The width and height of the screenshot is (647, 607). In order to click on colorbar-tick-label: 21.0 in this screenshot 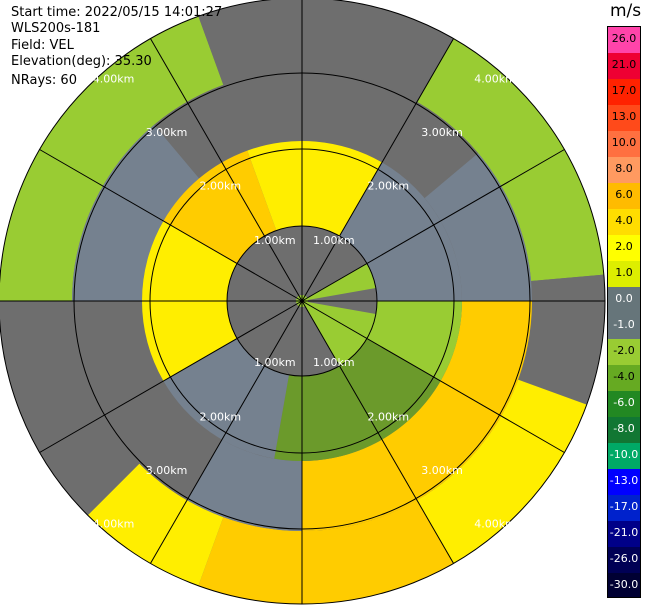, I will do `click(624, 64)`.